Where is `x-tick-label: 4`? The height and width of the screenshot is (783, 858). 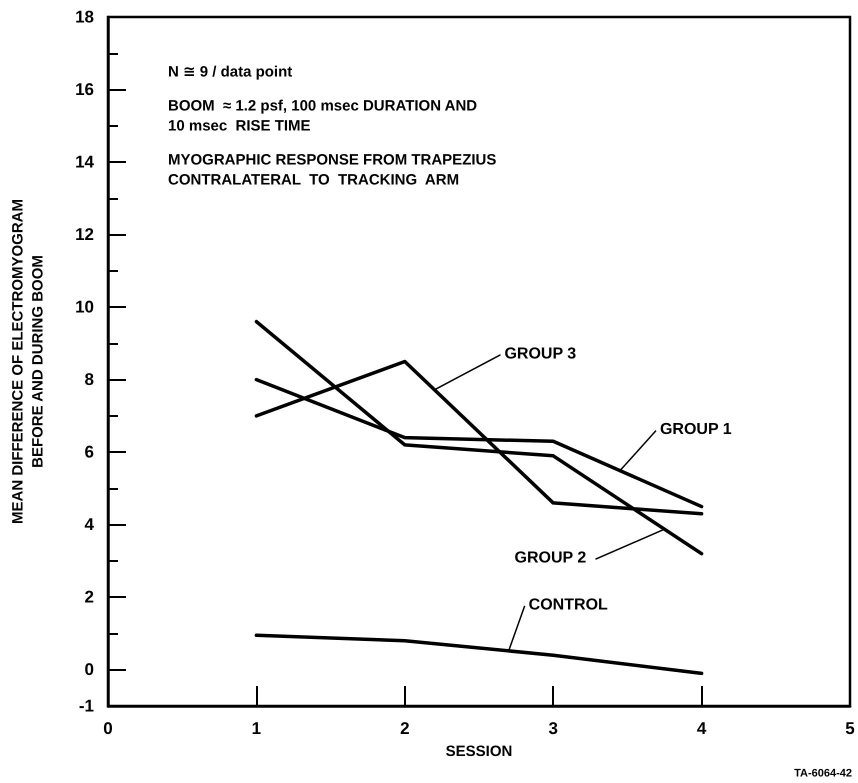
x-tick-label: 4 is located at coordinates (701, 728).